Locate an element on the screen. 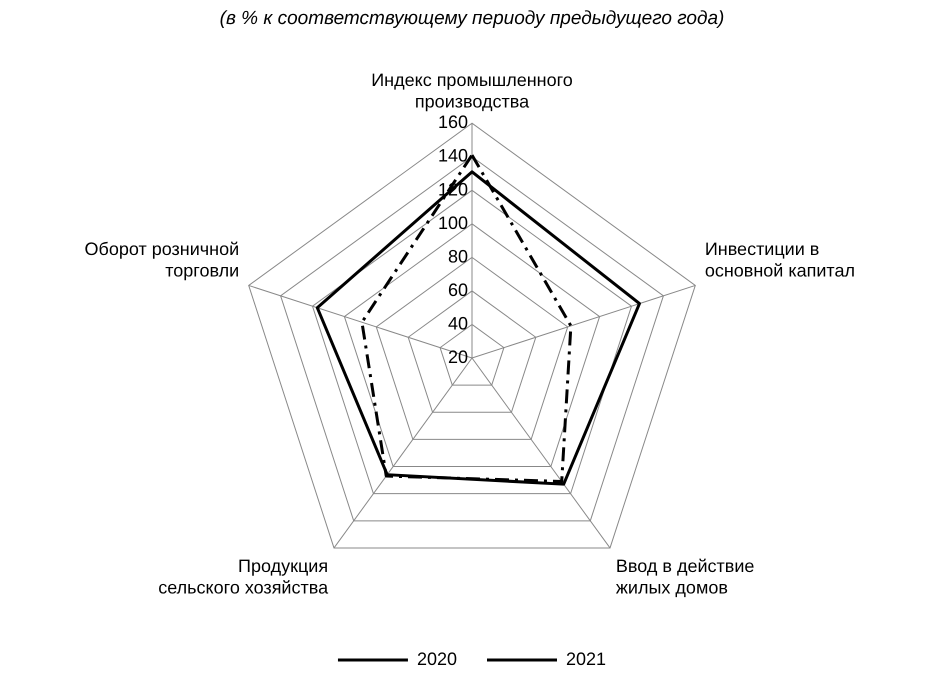 The image size is (944, 679). spoke-label: Продукция сельского хозяйства is located at coordinates (244, 577).